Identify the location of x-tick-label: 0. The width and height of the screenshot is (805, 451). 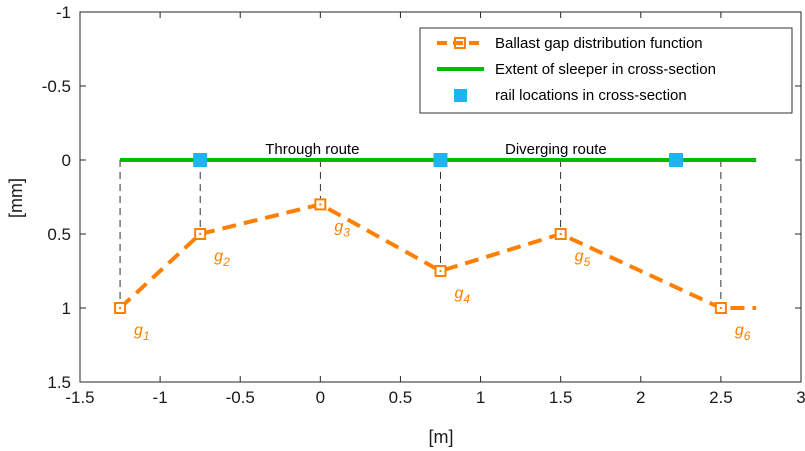
(320, 397).